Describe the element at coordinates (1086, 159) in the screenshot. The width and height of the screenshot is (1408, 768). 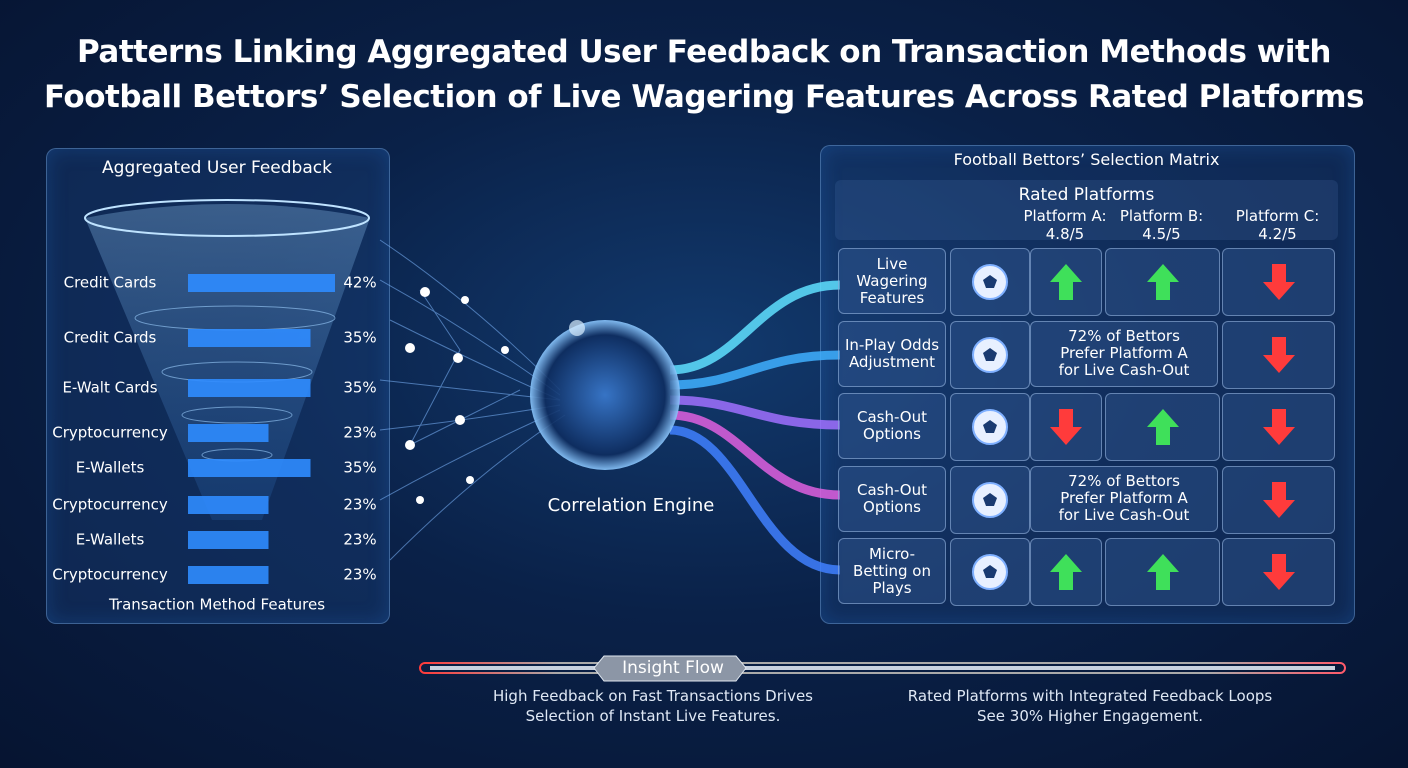
I see `matrix-title: Football Bettors’ Selection Matrix` at that location.